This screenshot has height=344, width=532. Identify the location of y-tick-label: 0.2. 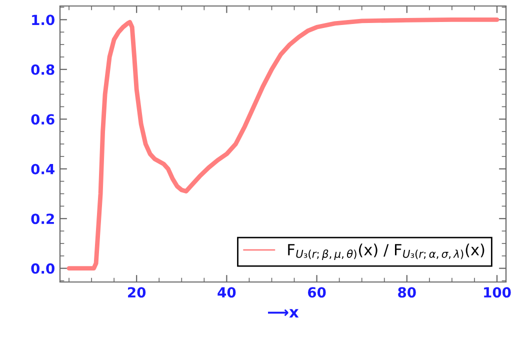
(42, 219).